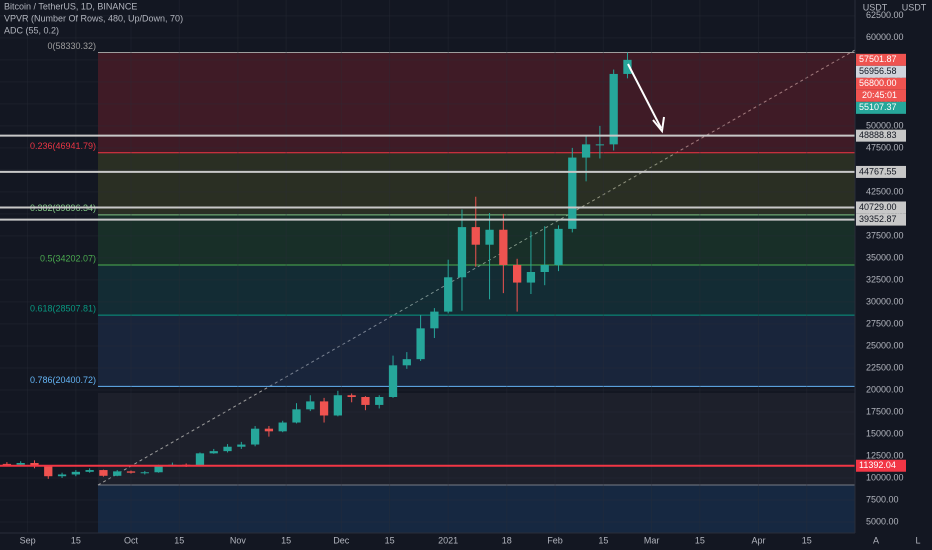 Image resolution: width=932 pixels, height=550 pixels. I want to click on y-tick-label: 35000.00, so click(885, 257).